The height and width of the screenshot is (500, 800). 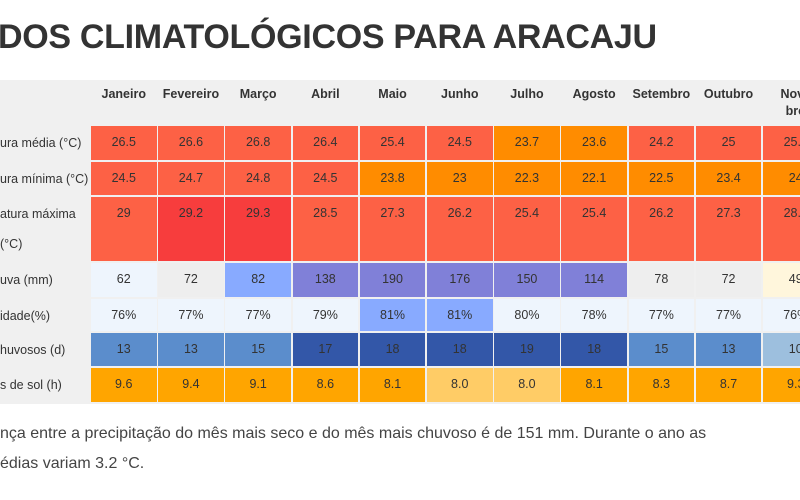 What do you see at coordinates (325, 349) in the screenshot?
I see `table-cell: 17` at bounding box center [325, 349].